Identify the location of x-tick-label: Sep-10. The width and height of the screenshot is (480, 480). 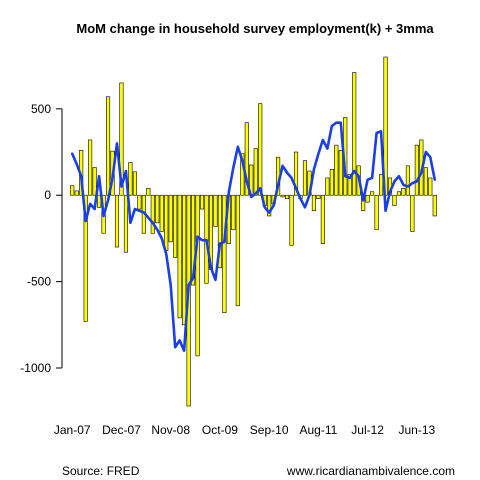
(269, 430).